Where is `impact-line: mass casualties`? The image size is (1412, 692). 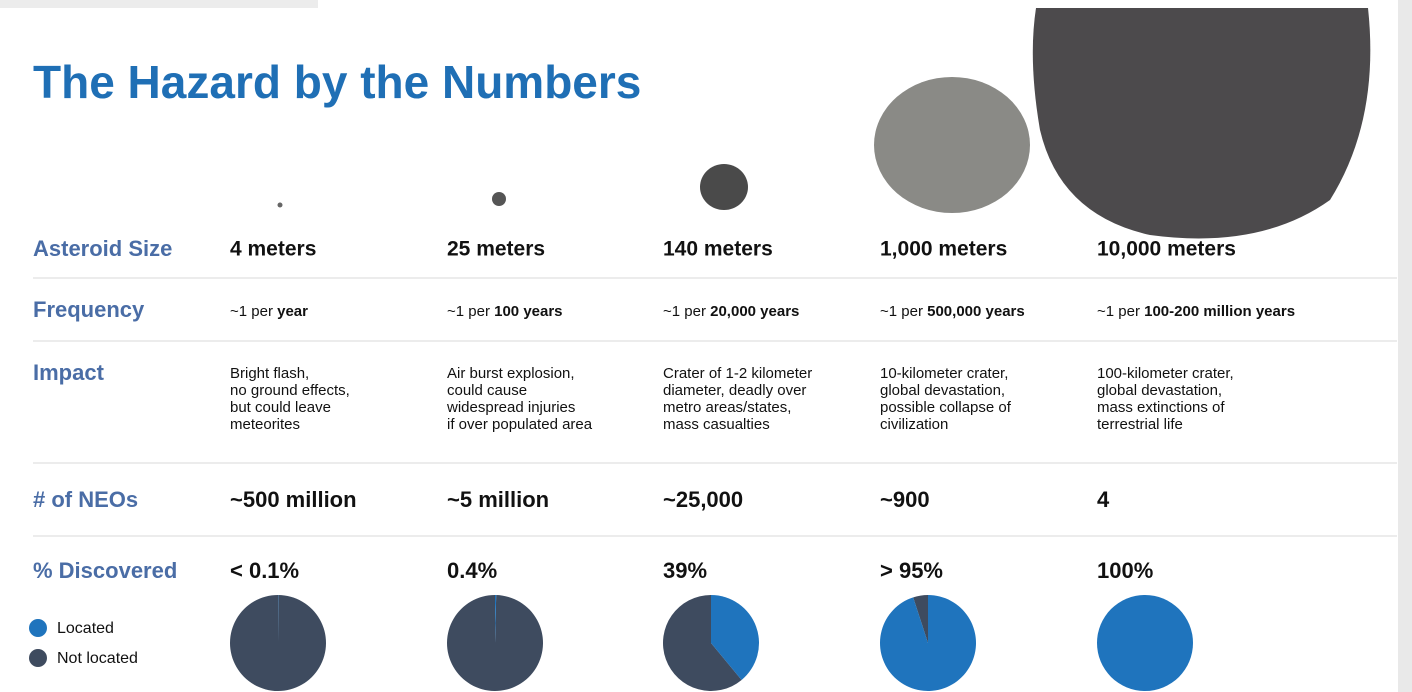 impact-line: mass casualties is located at coordinates (716, 424).